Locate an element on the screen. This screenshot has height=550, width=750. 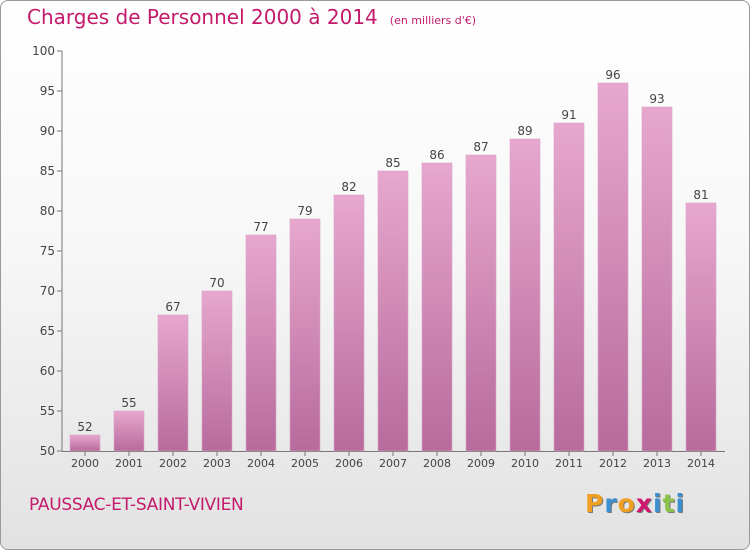
y-tick-label: 50 is located at coordinates (47, 451).